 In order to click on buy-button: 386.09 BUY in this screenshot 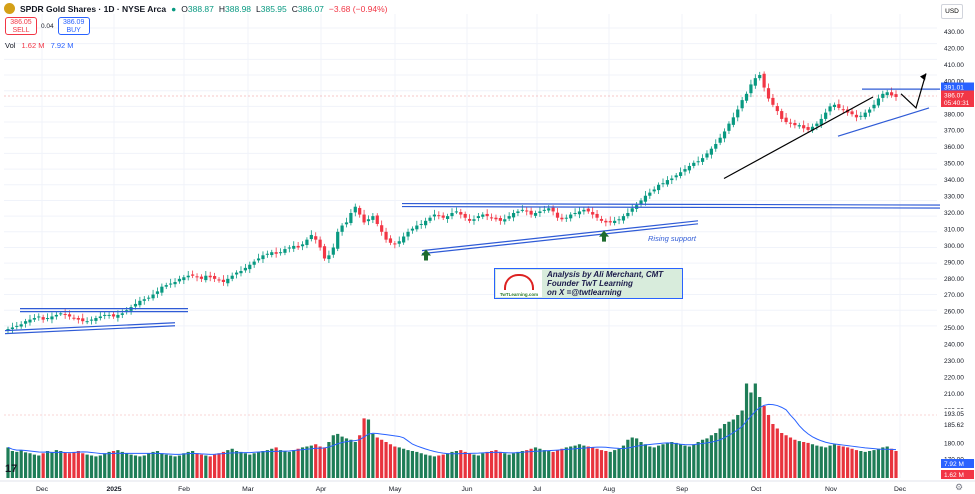, I will do `click(73, 26)`.